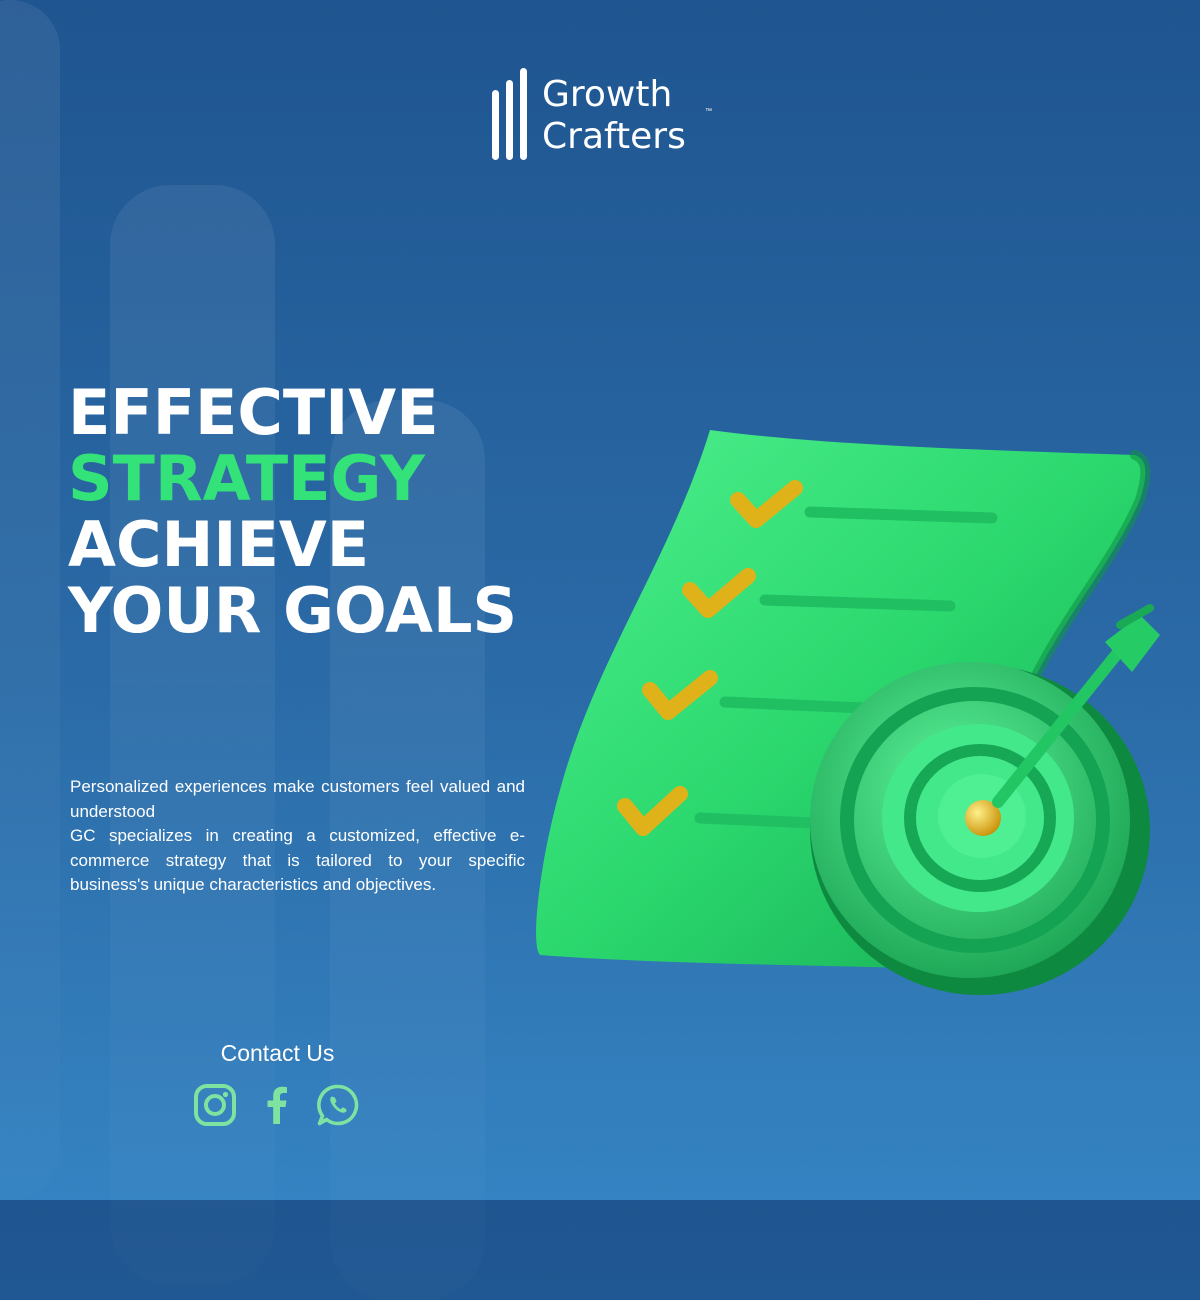 The width and height of the screenshot is (1200, 1300). What do you see at coordinates (246, 478) in the screenshot?
I see `headline-accent: STRATEGY` at bounding box center [246, 478].